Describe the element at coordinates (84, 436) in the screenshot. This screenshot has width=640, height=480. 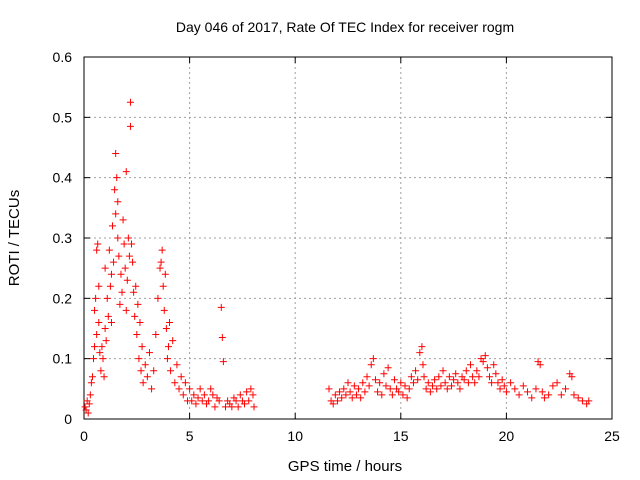
I see `x-tick-label: 0` at that location.